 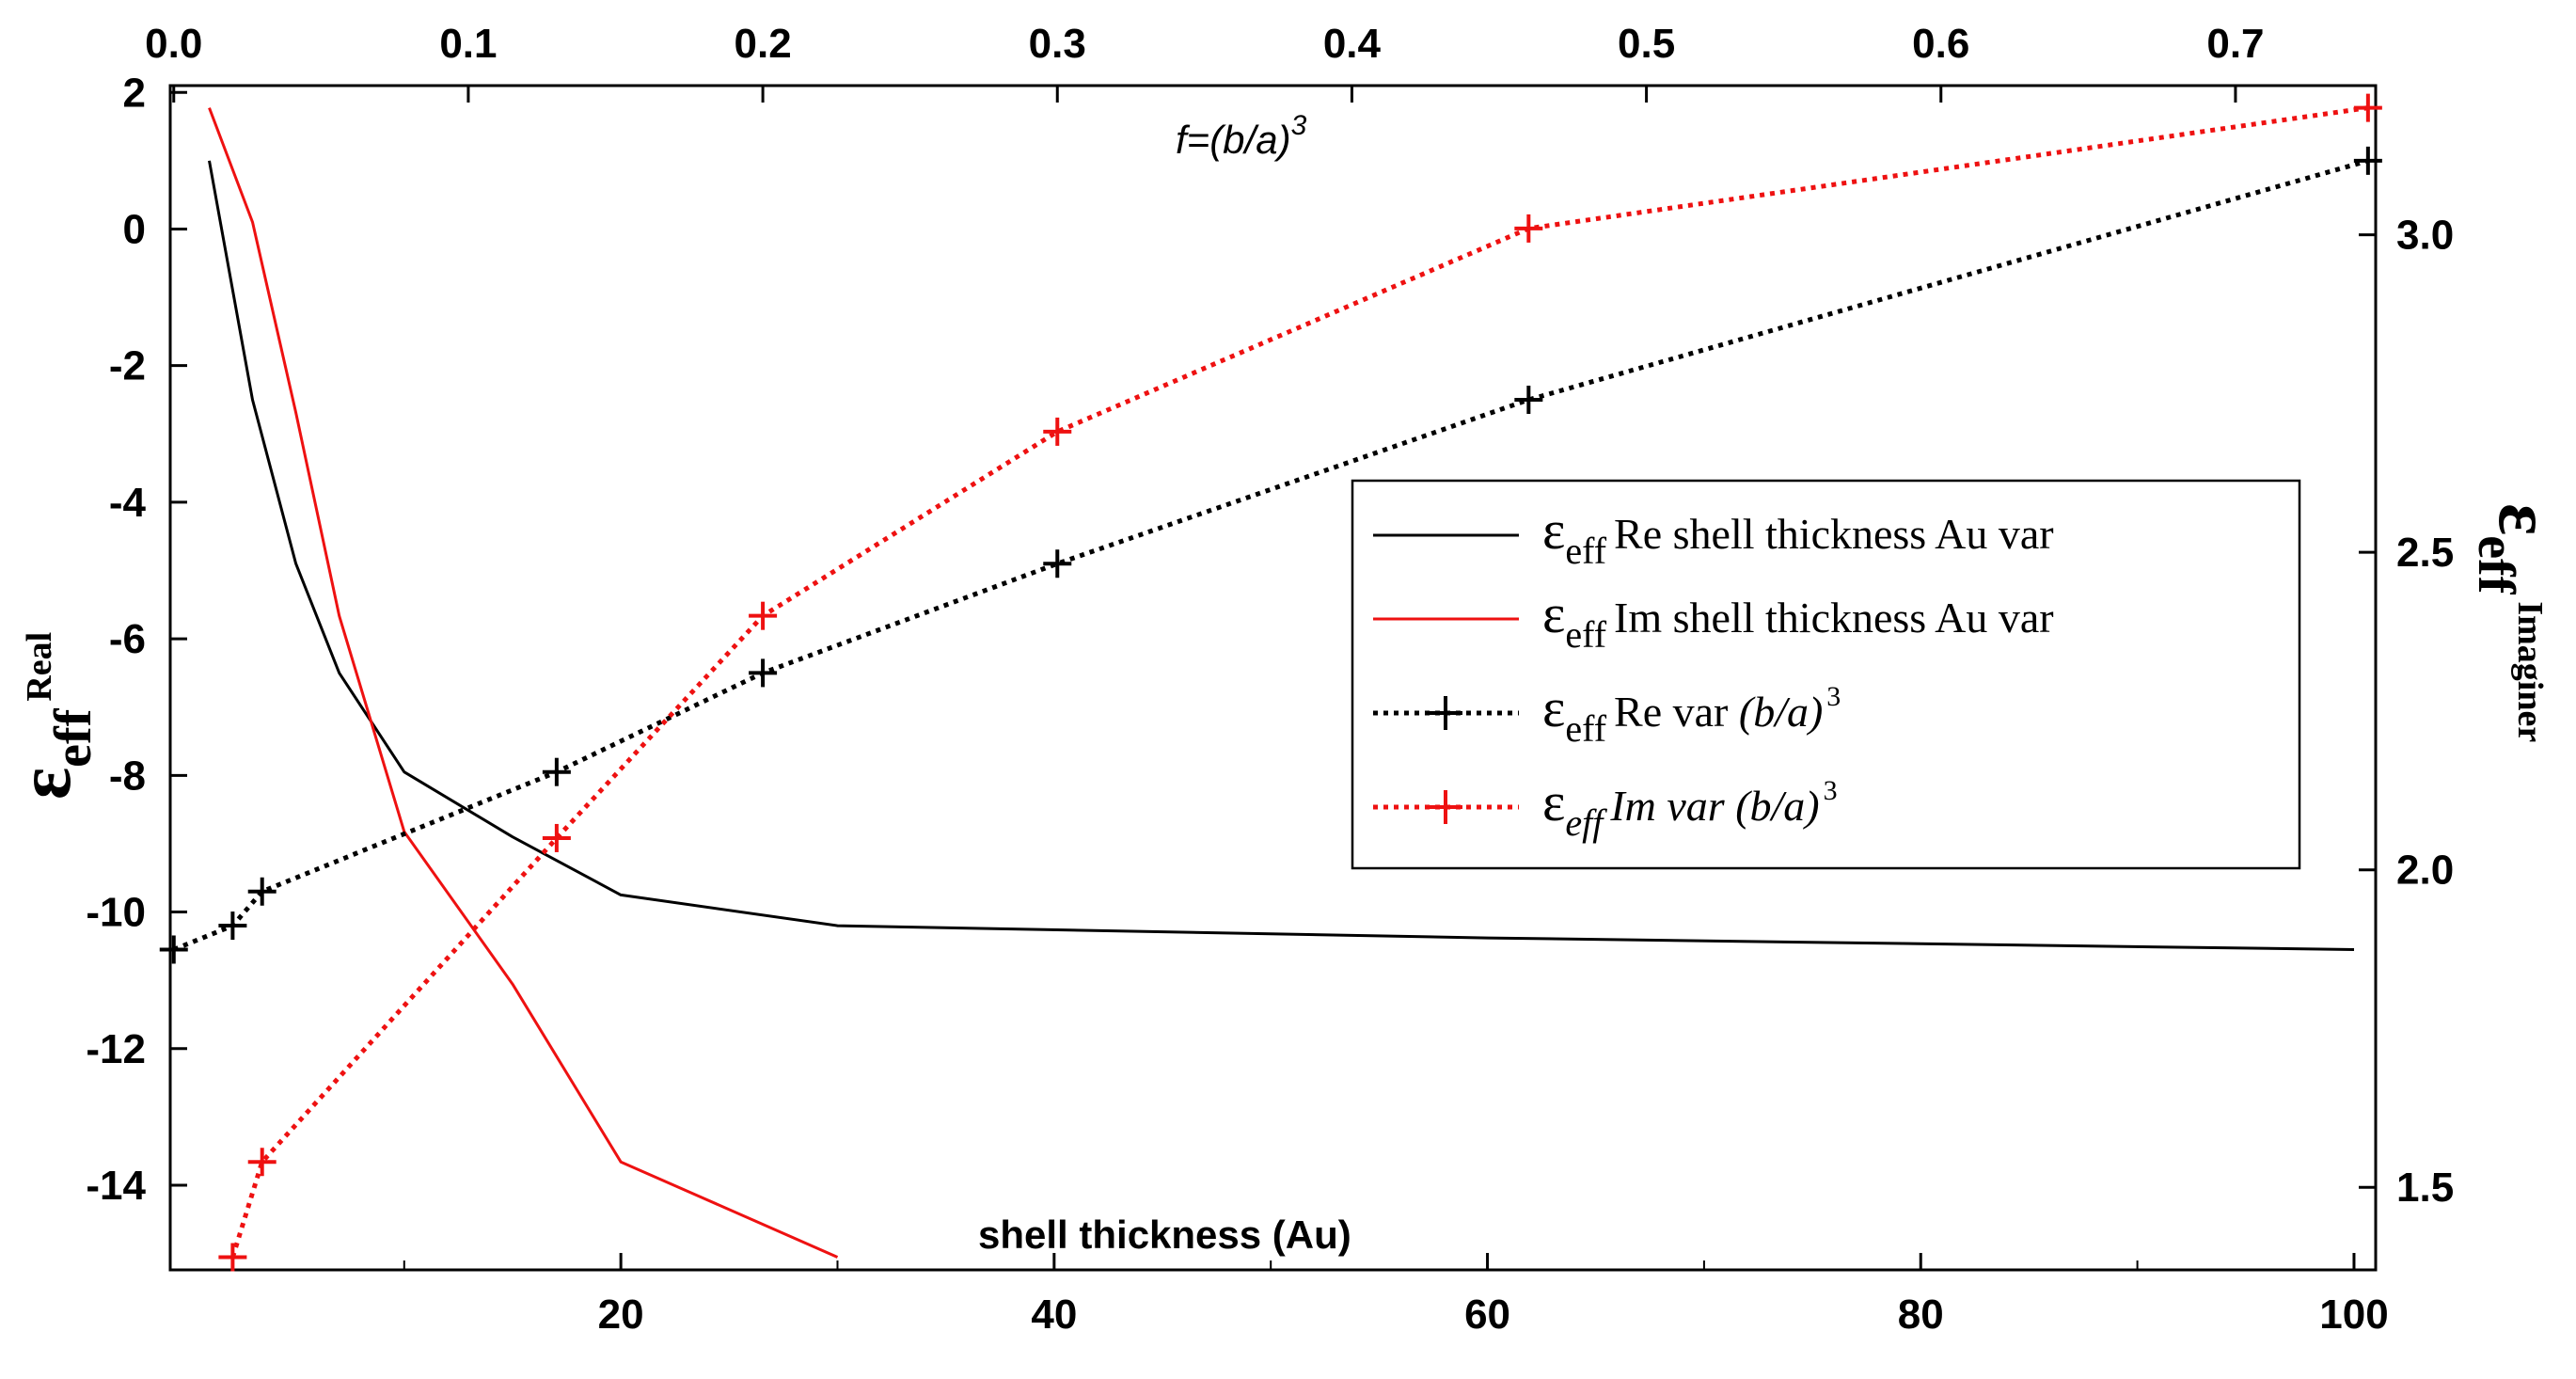 What do you see at coordinates (173, 44) in the screenshot?
I see `top-tick-label: 0.0` at bounding box center [173, 44].